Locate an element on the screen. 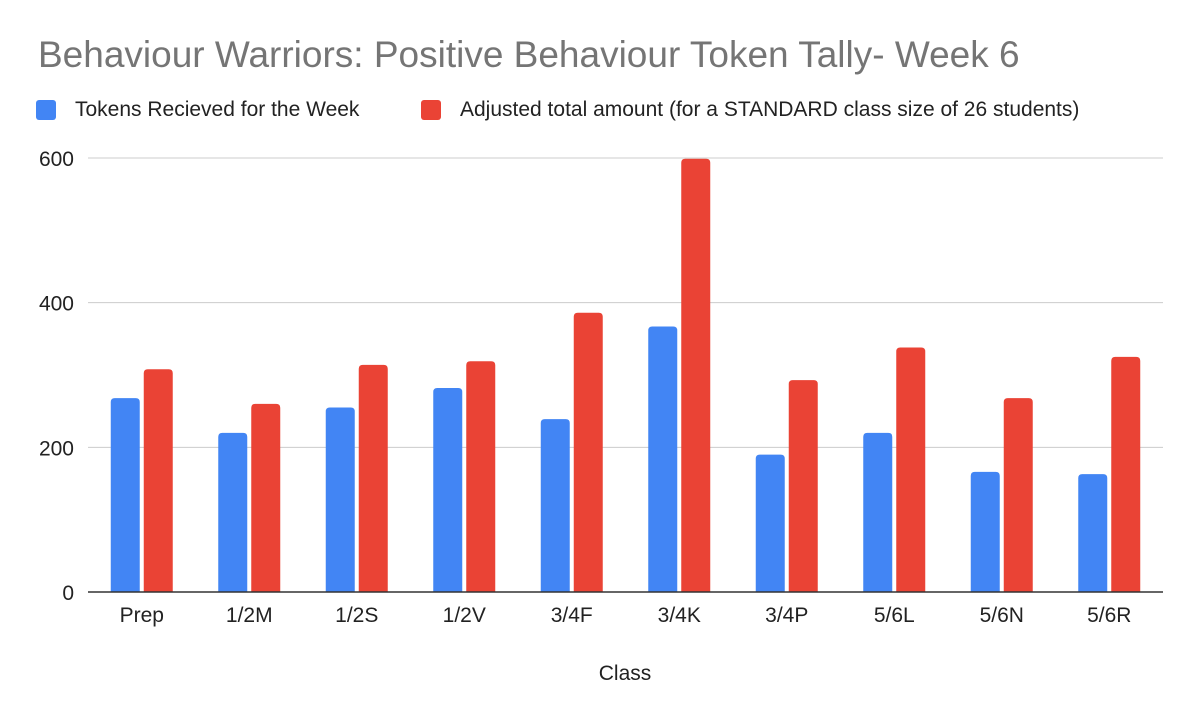 This screenshot has height=722, width=1200. x-tick-label: 1/2M is located at coordinates (249, 615).